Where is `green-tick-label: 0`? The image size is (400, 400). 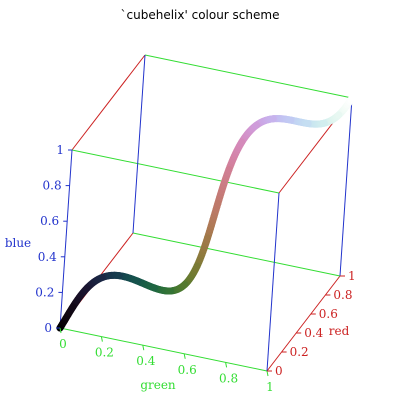 green-tick-label: 0 is located at coordinates (63, 344).